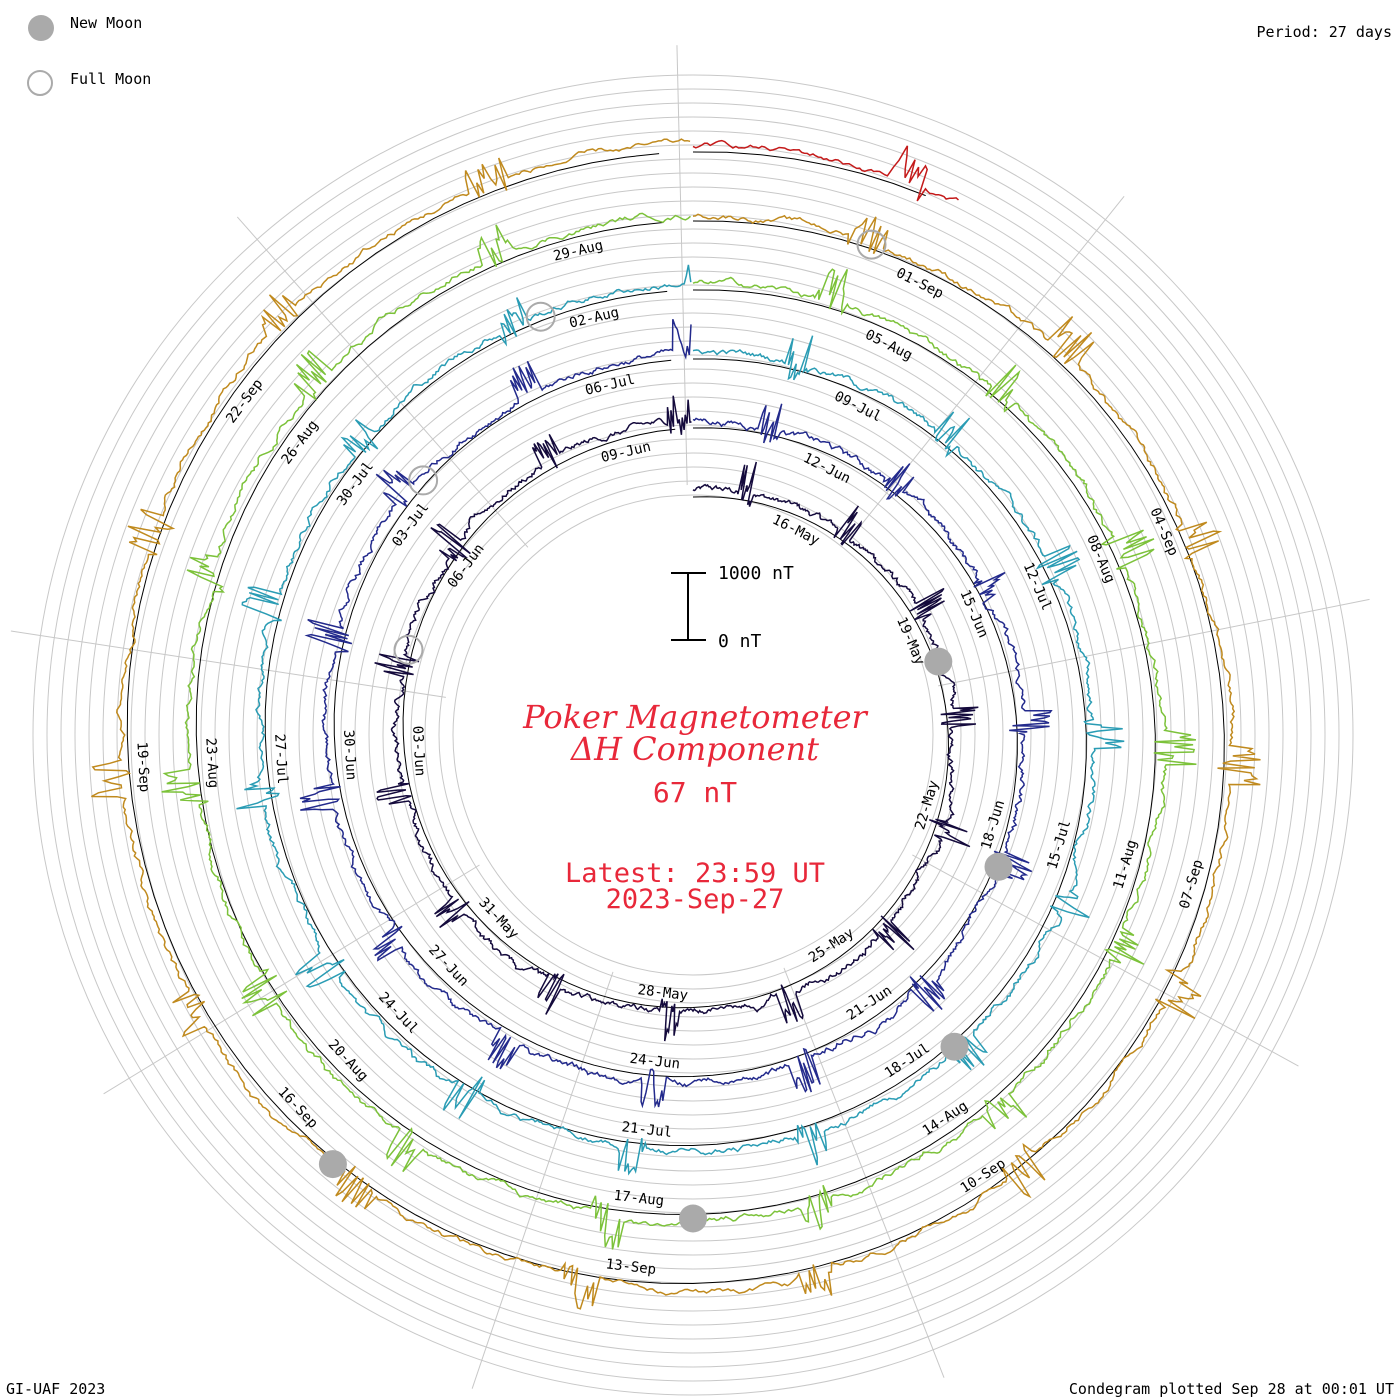  Describe the element at coordinates (756, 573) in the screenshot. I see `scale-top-label: 1000 nT` at that location.